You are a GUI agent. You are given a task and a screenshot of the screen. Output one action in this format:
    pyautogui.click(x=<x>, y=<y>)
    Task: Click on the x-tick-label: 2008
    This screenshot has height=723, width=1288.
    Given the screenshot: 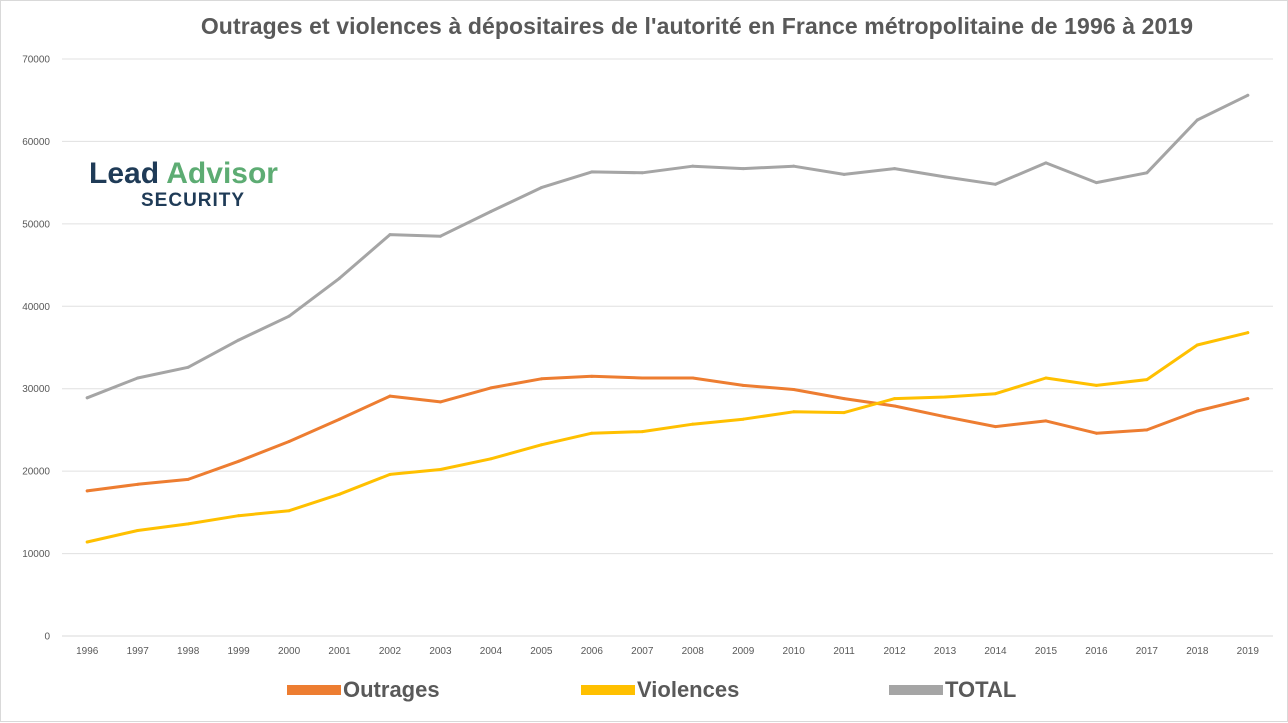 What is the action you would take?
    pyautogui.click(x=693, y=651)
    